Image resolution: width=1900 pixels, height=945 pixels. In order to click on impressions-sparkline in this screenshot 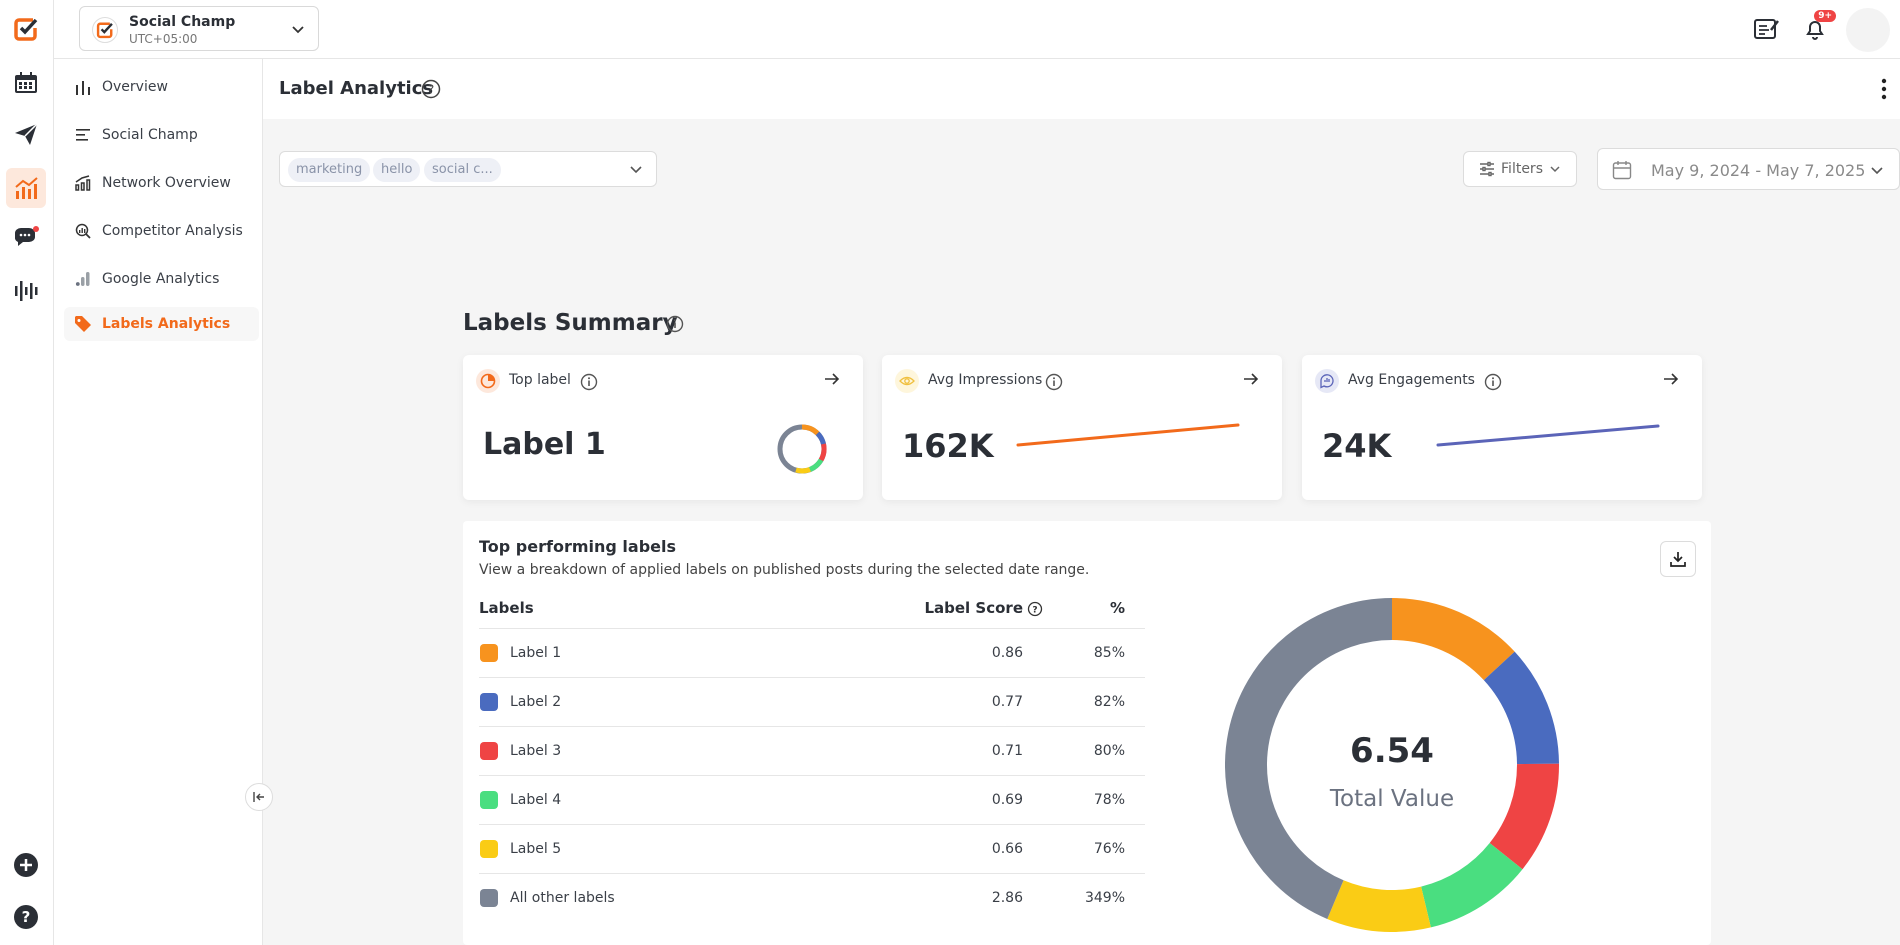, I will do `click(1128, 435)`.